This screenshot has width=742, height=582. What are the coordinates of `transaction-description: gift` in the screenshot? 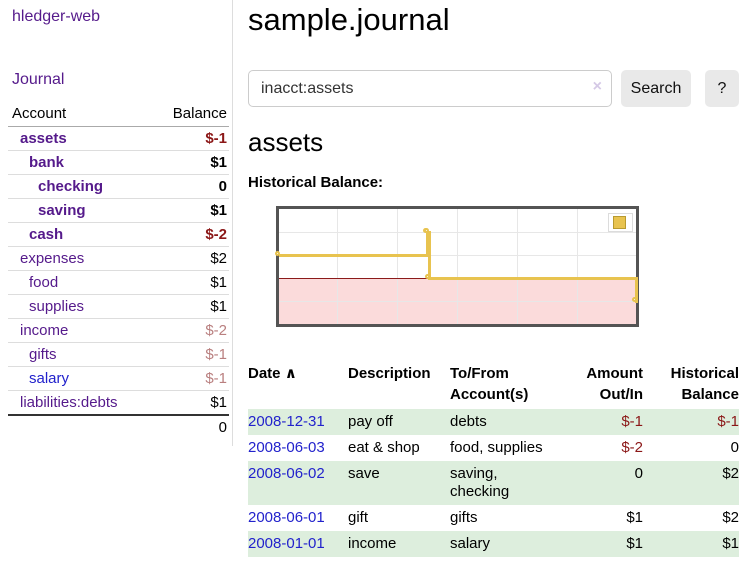 It's located at (358, 517).